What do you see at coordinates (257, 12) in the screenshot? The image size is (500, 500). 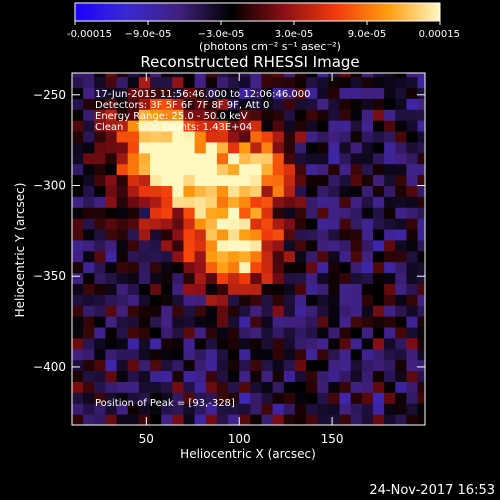 I see `colorbar` at bounding box center [257, 12].